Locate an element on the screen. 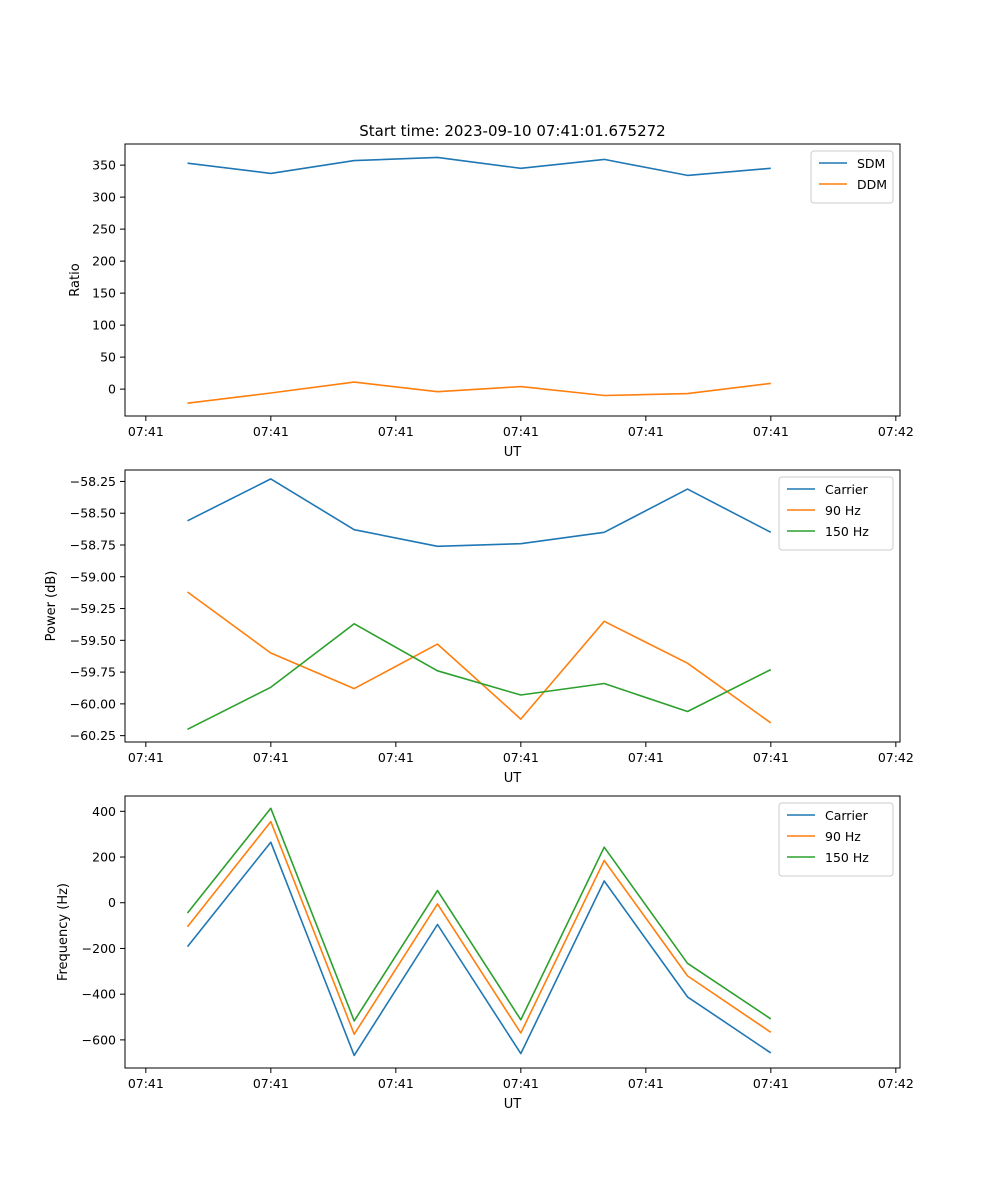 This screenshot has width=1000, height=1200. y-tick-label: 300 is located at coordinates (104, 197).